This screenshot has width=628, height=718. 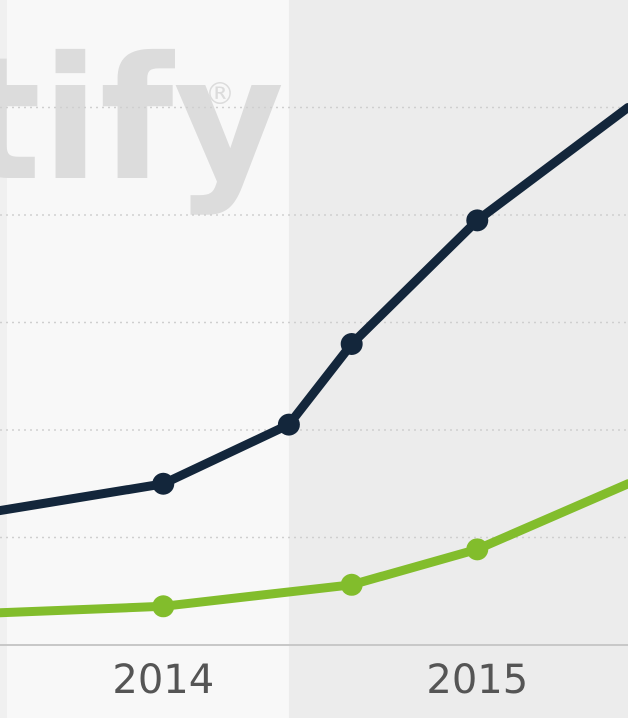 What do you see at coordinates (220, 94) in the screenshot?
I see `watermark-registered-mark: ®` at bounding box center [220, 94].